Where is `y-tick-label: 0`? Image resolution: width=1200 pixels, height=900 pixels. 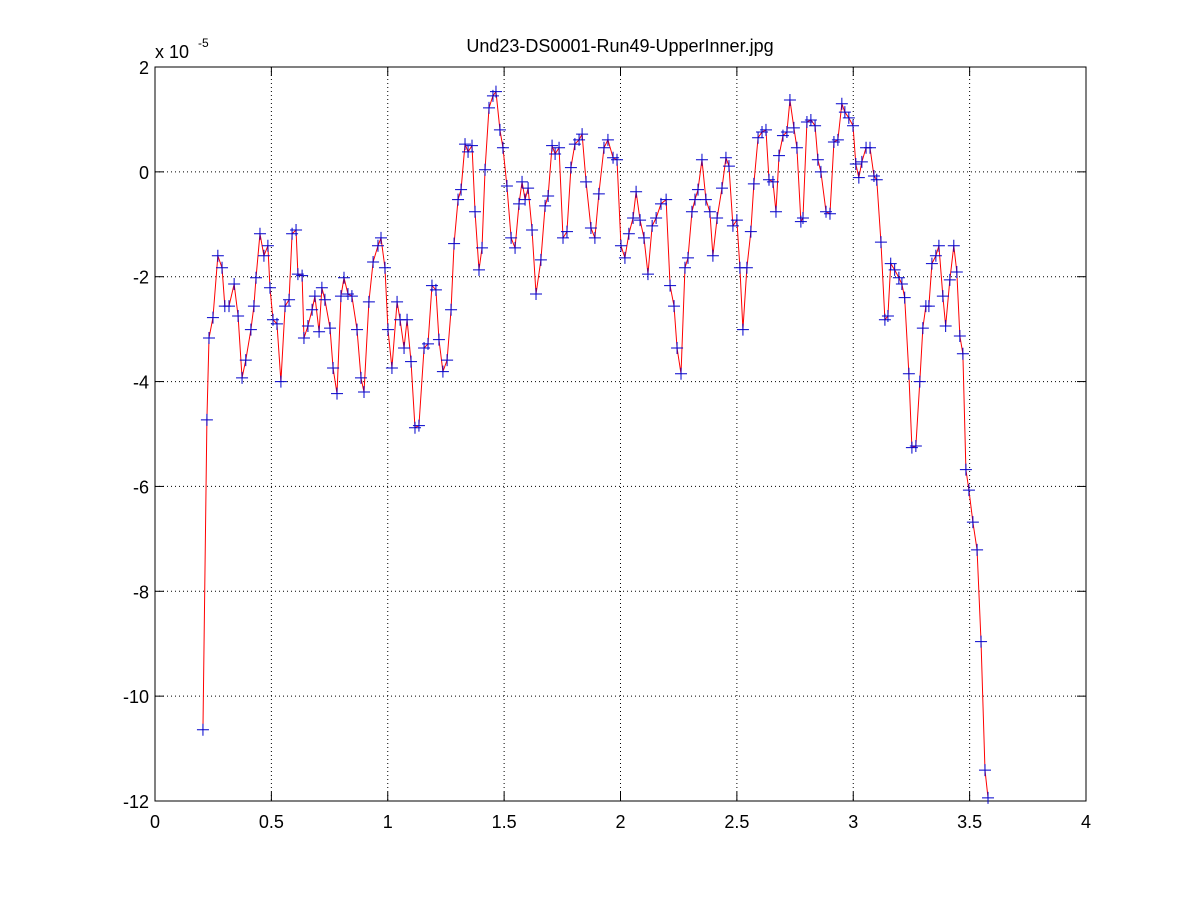 y-tick-label: 0 is located at coordinates (144, 173).